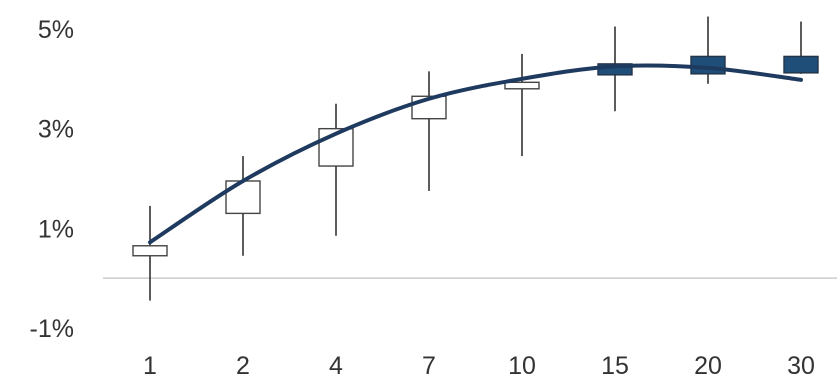 The height and width of the screenshot is (379, 837). What do you see at coordinates (336, 365) in the screenshot?
I see `x-tick-label: 4` at bounding box center [336, 365].